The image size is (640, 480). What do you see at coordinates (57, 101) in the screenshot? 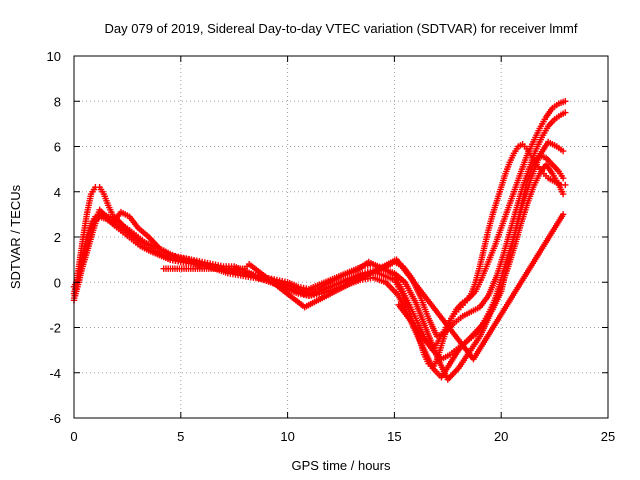
I see `y-tick-label: 8` at bounding box center [57, 101].